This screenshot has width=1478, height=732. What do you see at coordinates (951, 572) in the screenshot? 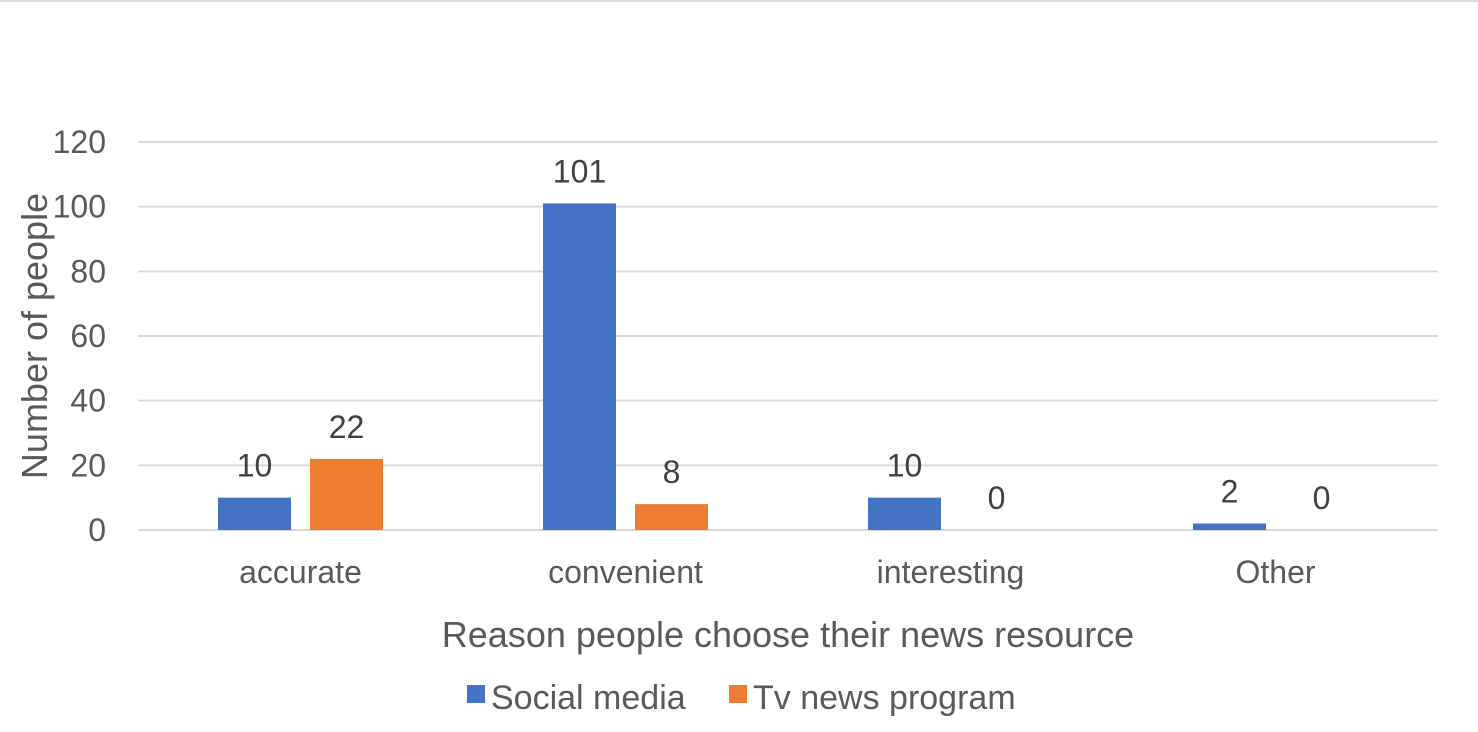
I see `x-category-label: interesting` at bounding box center [951, 572].